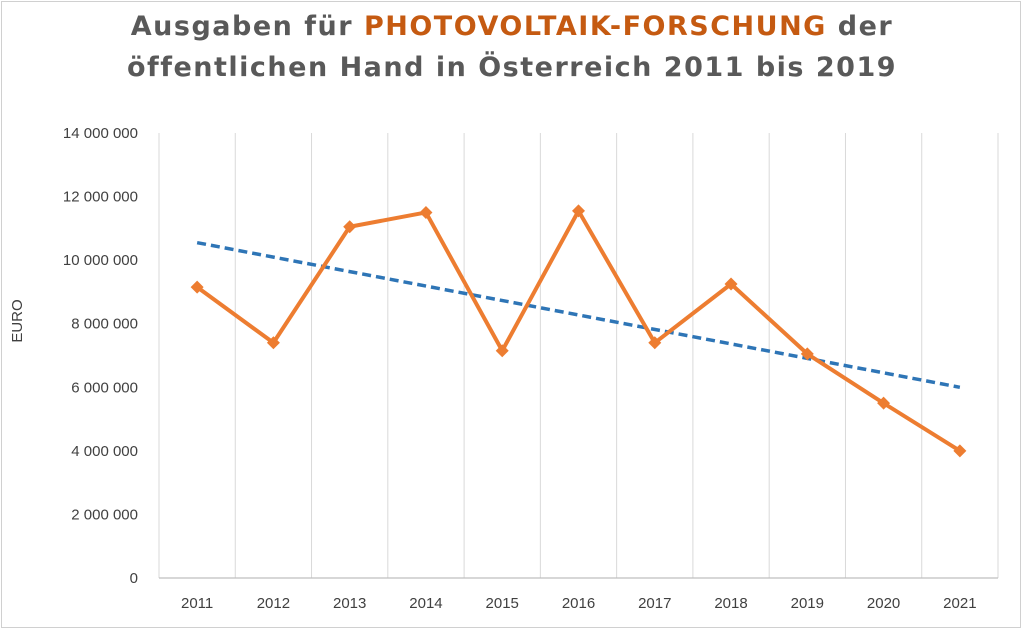  Describe the element at coordinates (104, 387) in the screenshot. I see `y-tick-label: 6 000 000` at that location.